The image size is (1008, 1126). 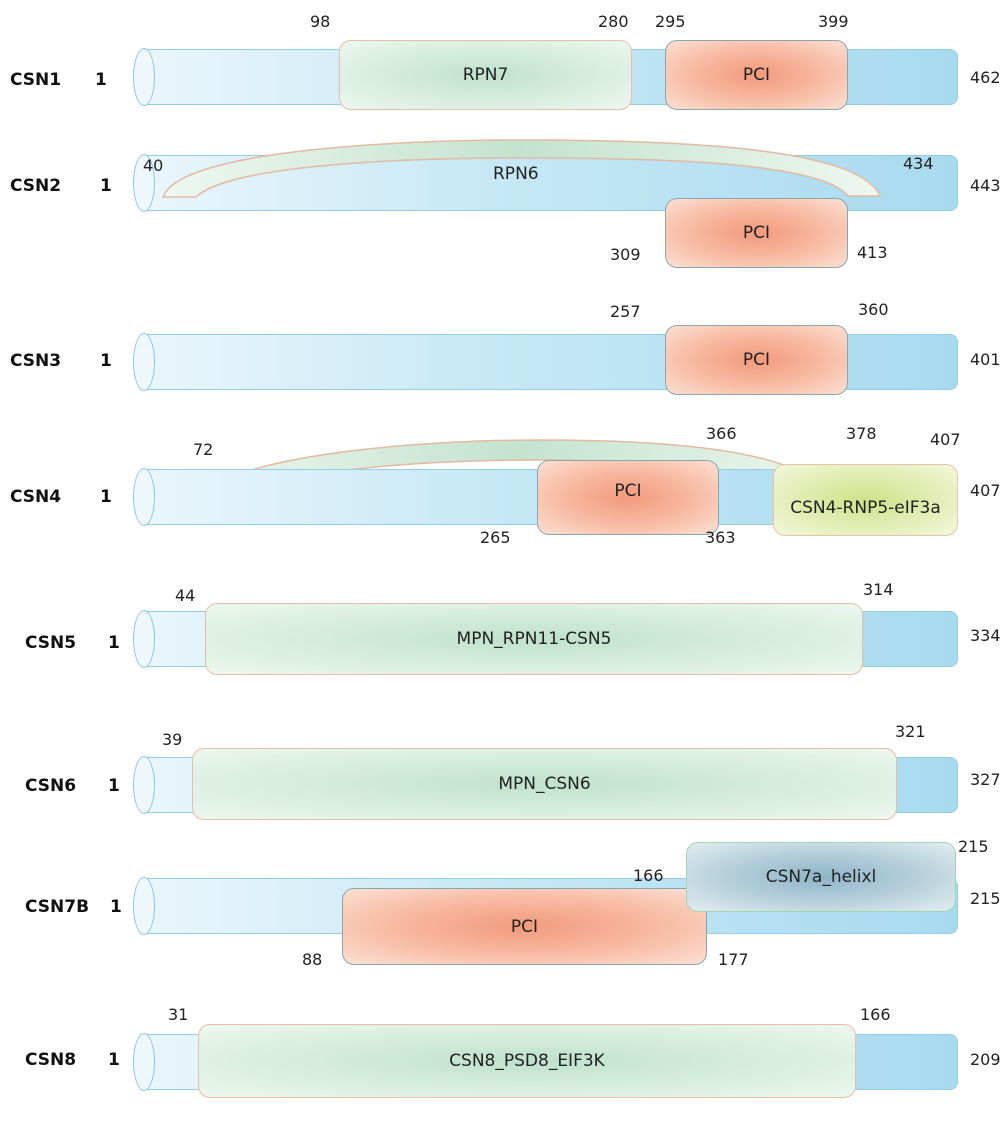 I want to click on domain-start: 44, so click(x=185, y=595).